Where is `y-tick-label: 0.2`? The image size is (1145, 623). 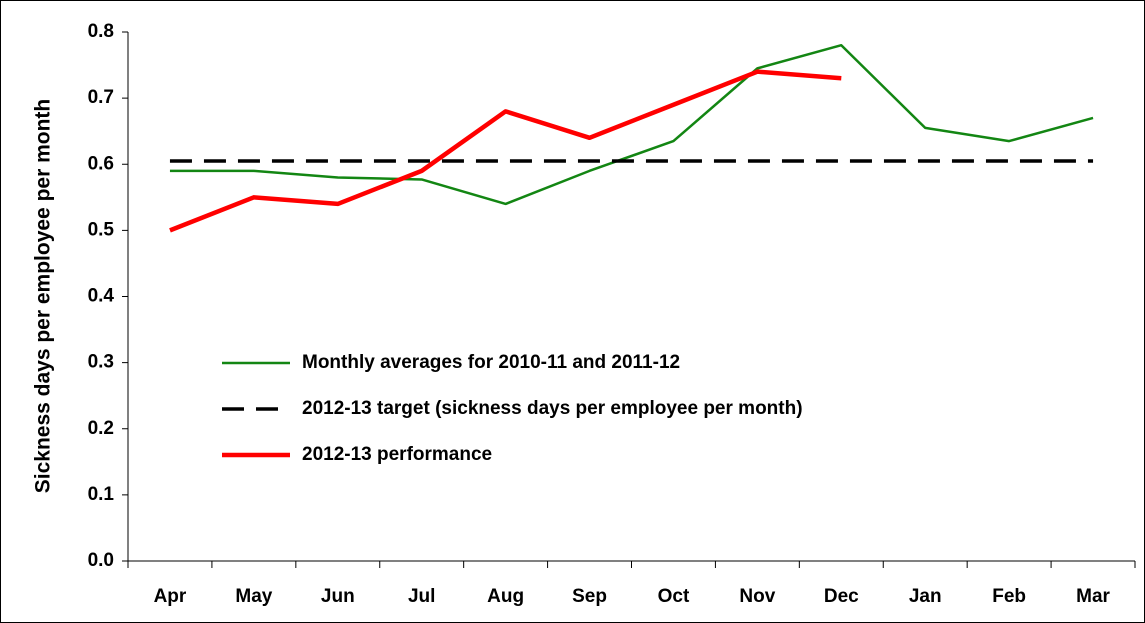 y-tick-label: 0.2 is located at coordinates (101, 428).